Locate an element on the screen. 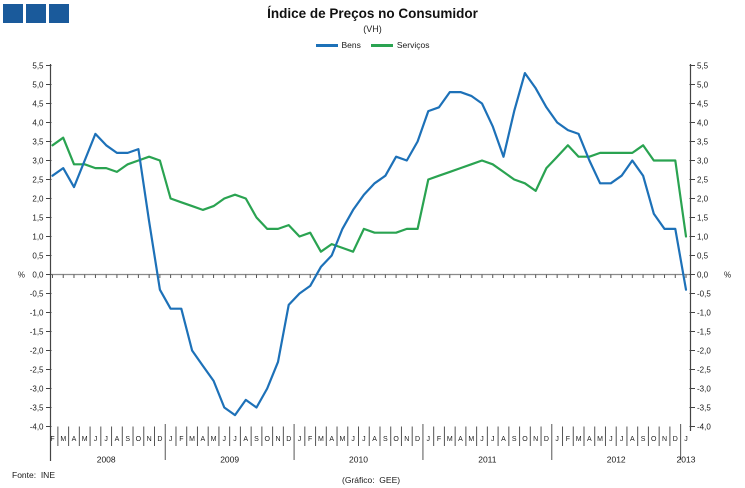 The height and width of the screenshot is (488, 745). footer-source: Fonte: INE is located at coordinates (33, 475).